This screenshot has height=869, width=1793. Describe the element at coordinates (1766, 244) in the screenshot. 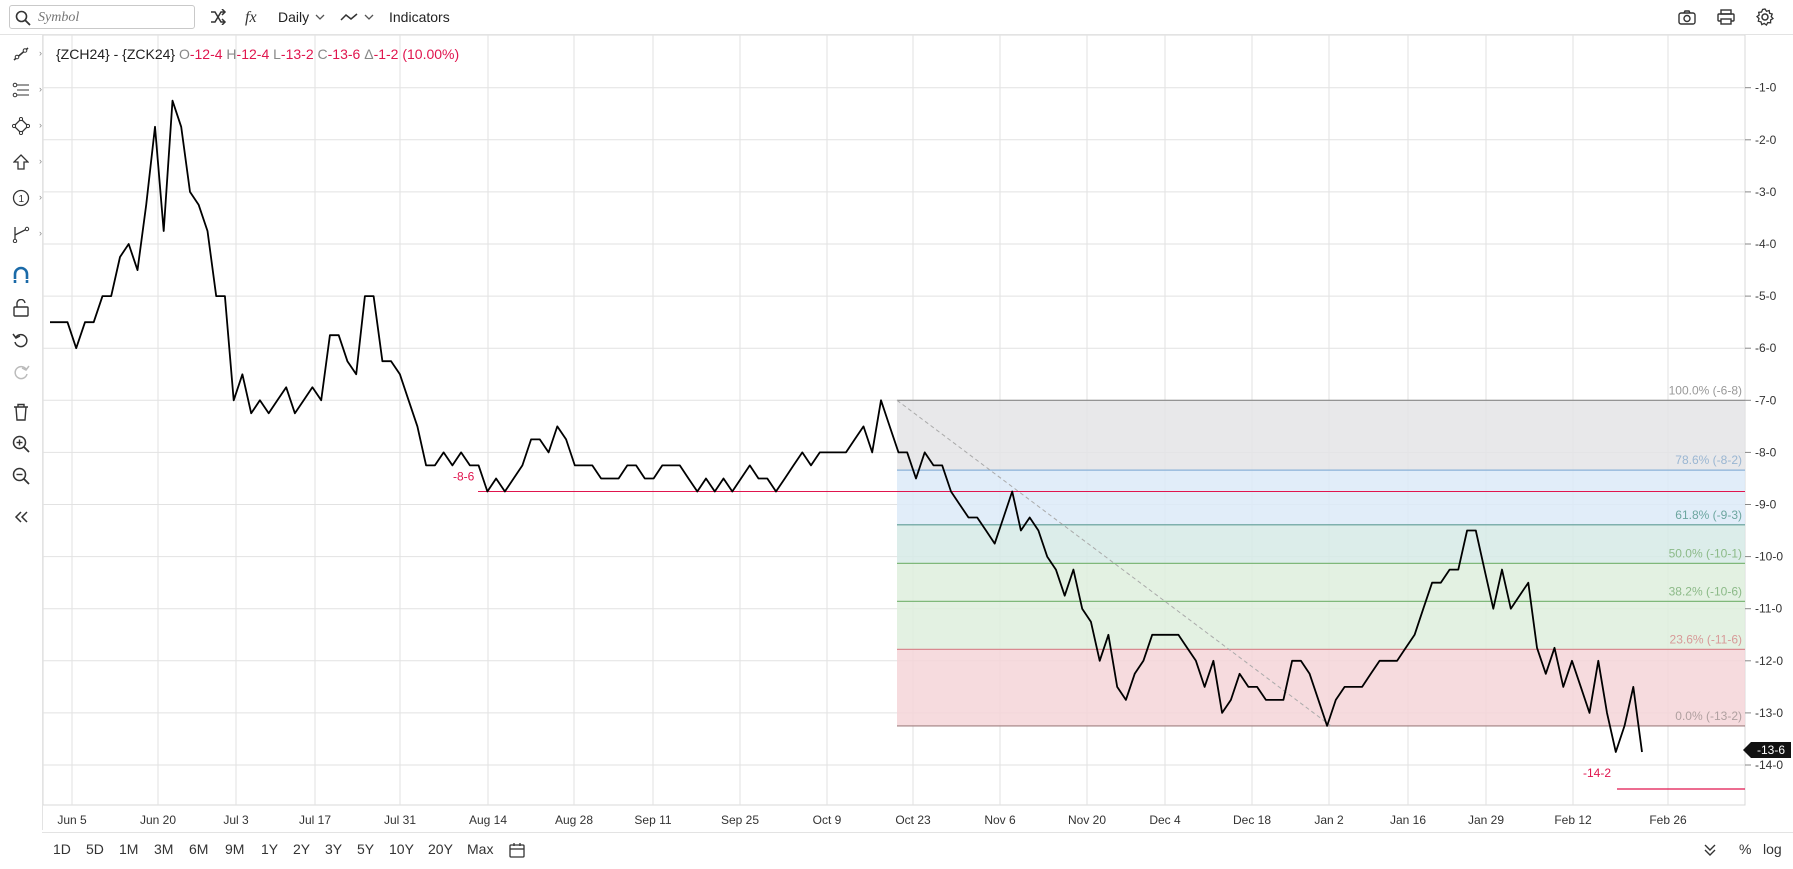

I see `y-tick-label: -4-0` at that location.